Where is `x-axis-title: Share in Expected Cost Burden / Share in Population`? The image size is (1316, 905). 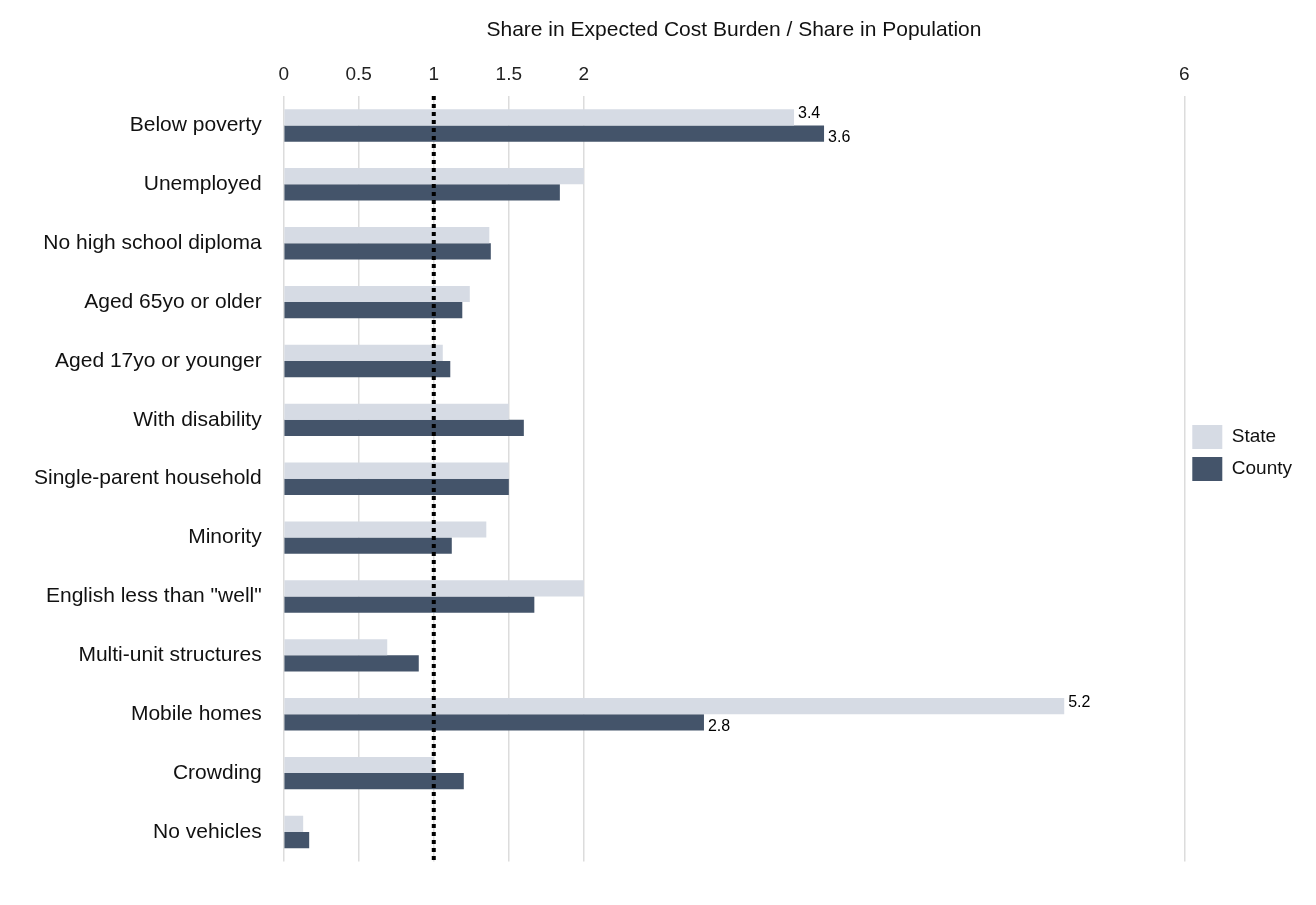 x-axis-title: Share in Expected Cost Burden / Share in Population is located at coordinates (734, 29).